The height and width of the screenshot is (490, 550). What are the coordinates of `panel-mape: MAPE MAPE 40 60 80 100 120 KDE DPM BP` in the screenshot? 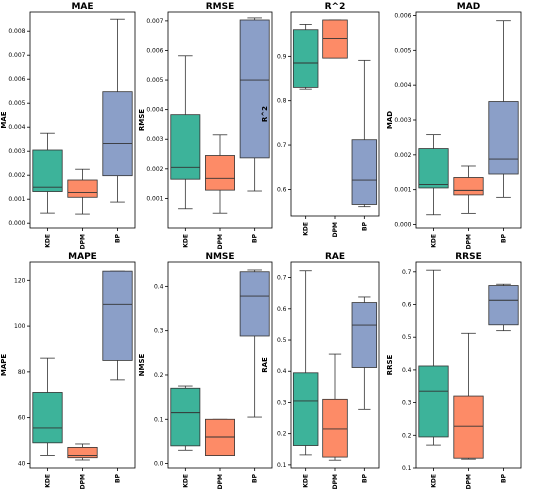 It's located at (68, 370).